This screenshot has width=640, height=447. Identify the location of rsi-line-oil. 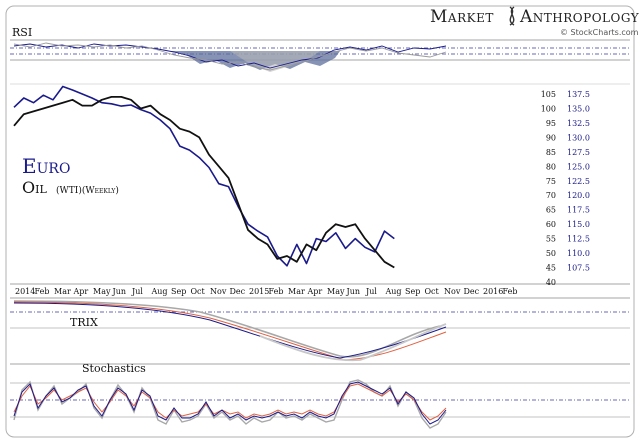
(230, 56).